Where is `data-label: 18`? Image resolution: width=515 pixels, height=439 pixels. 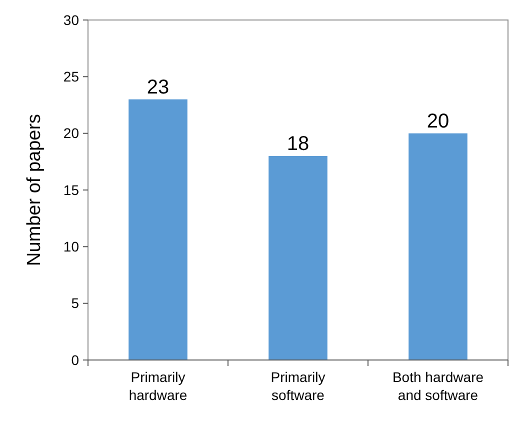
data-label: 18 is located at coordinates (298, 144).